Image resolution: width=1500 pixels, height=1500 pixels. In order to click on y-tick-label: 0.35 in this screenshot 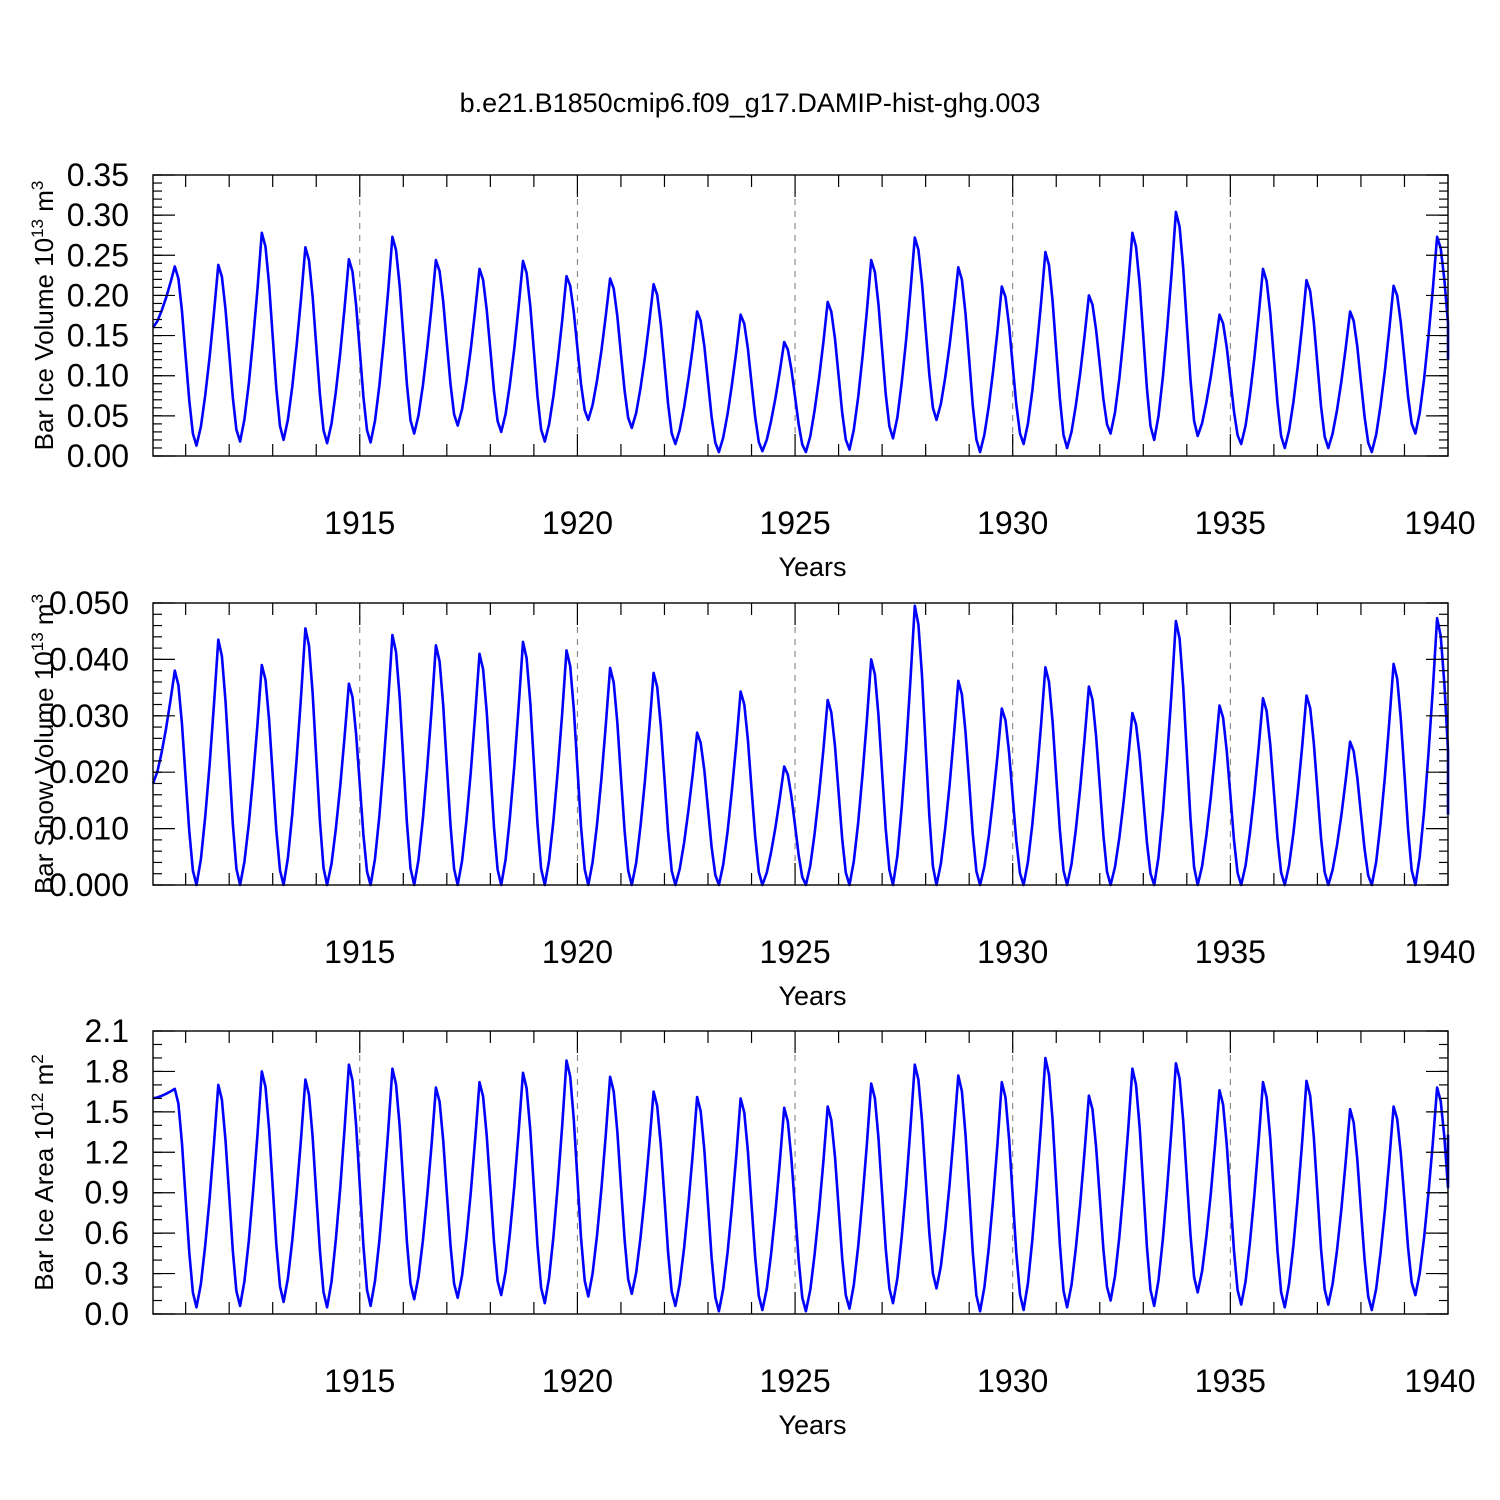, I will do `click(98, 175)`.